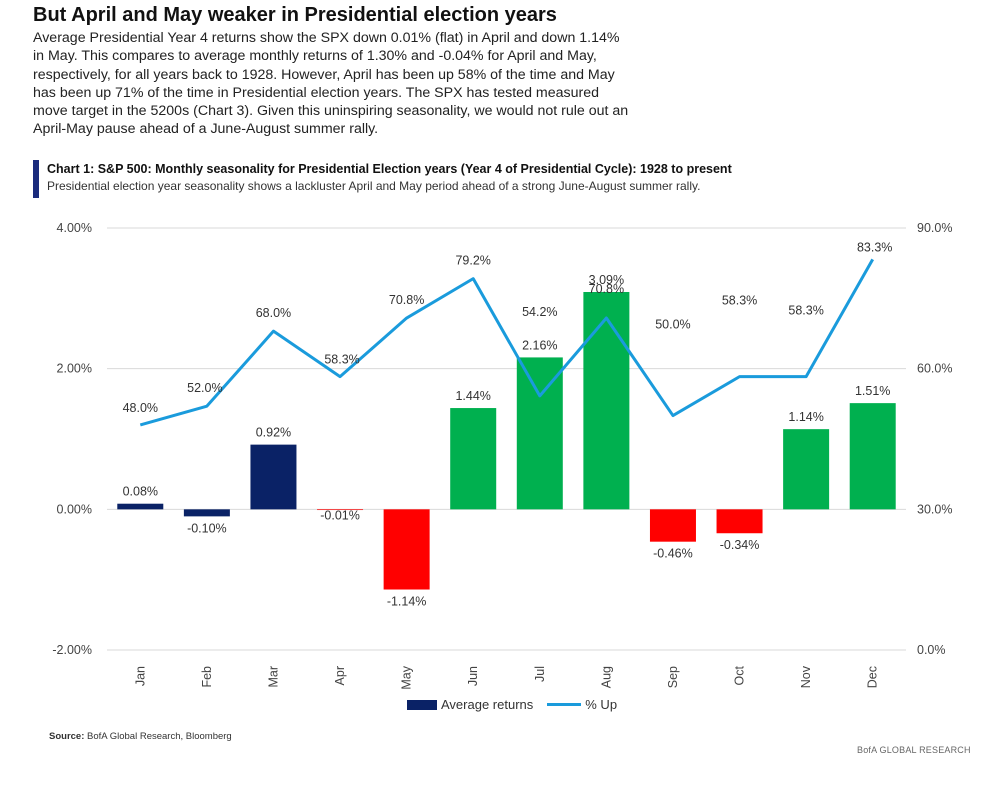 The width and height of the screenshot is (993, 787). What do you see at coordinates (273, 433) in the screenshot?
I see `bar-value-label: 0.92%` at bounding box center [273, 433].